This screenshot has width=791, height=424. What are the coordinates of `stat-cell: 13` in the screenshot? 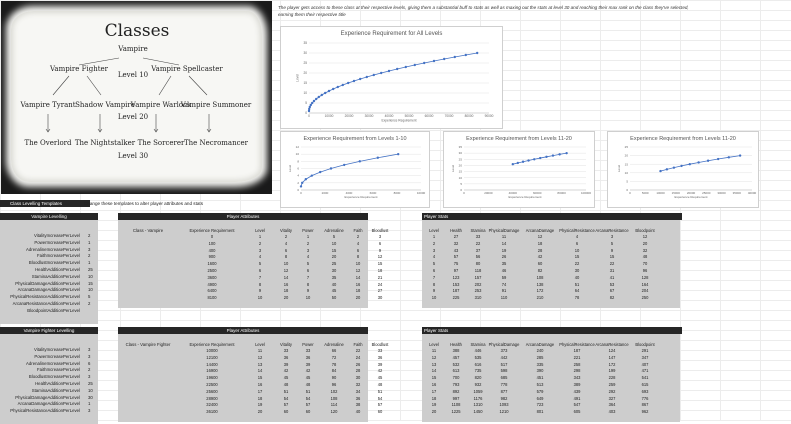 It's located at (434, 364).